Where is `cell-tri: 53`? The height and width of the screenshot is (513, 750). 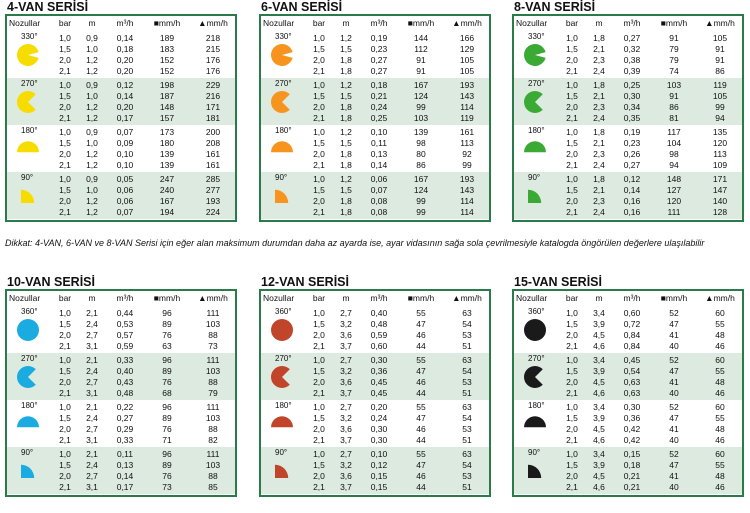 cell-tri: 53 is located at coordinates (467, 335).